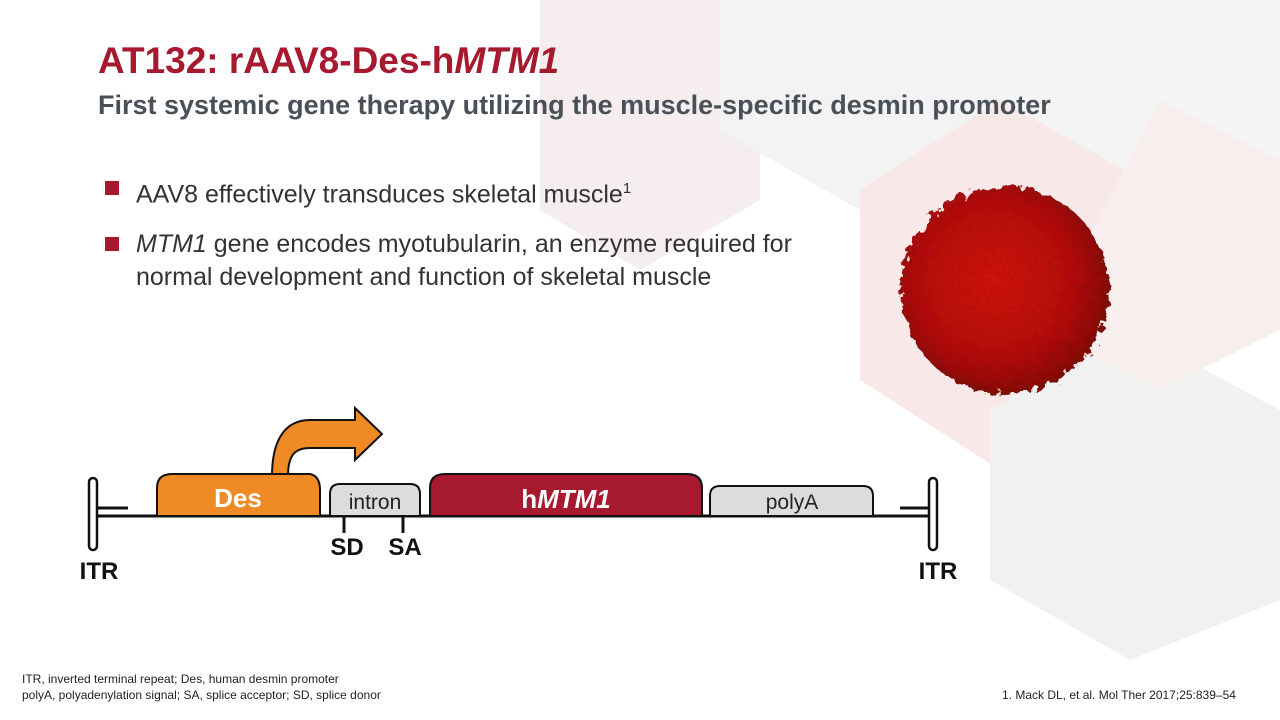 This screenshot has width=1280, height=720. I want to click on citation-superscript: 1, so click(627, 188).